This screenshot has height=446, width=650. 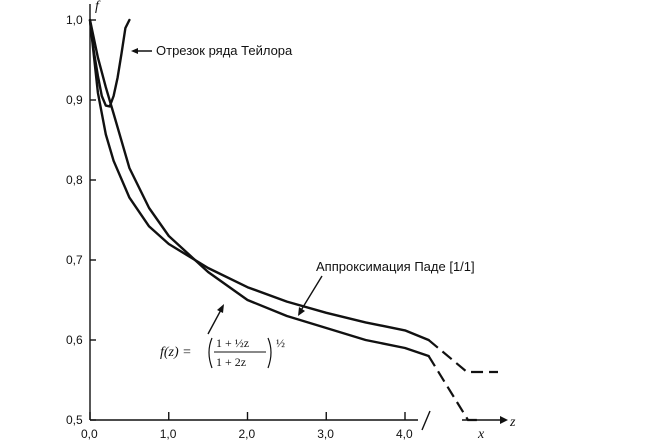 I want to click on y-tick-label: 0,8, so click(x=74, y=180).